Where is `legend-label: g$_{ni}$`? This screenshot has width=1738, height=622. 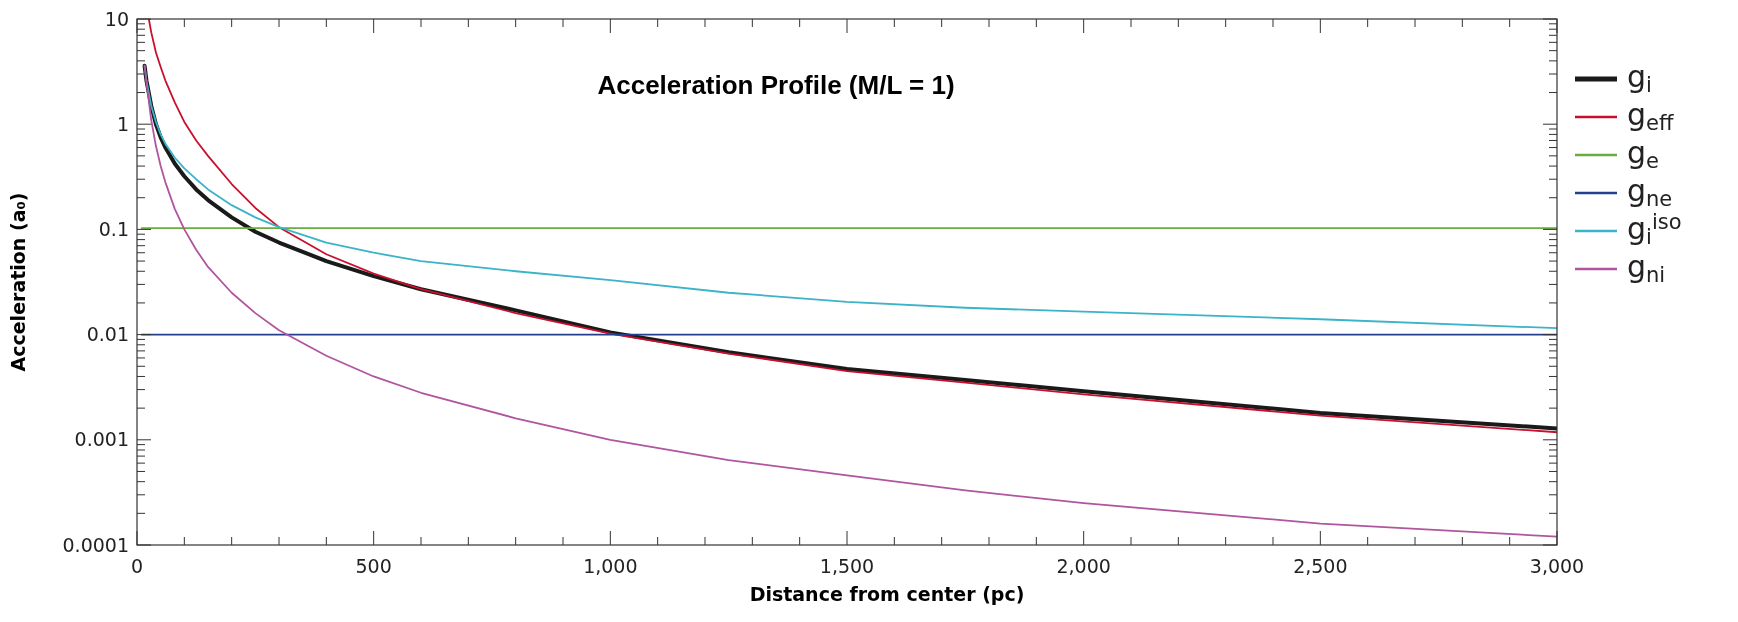 legend-label: g$_{ni}$ is located at coordinates (1646, 268).